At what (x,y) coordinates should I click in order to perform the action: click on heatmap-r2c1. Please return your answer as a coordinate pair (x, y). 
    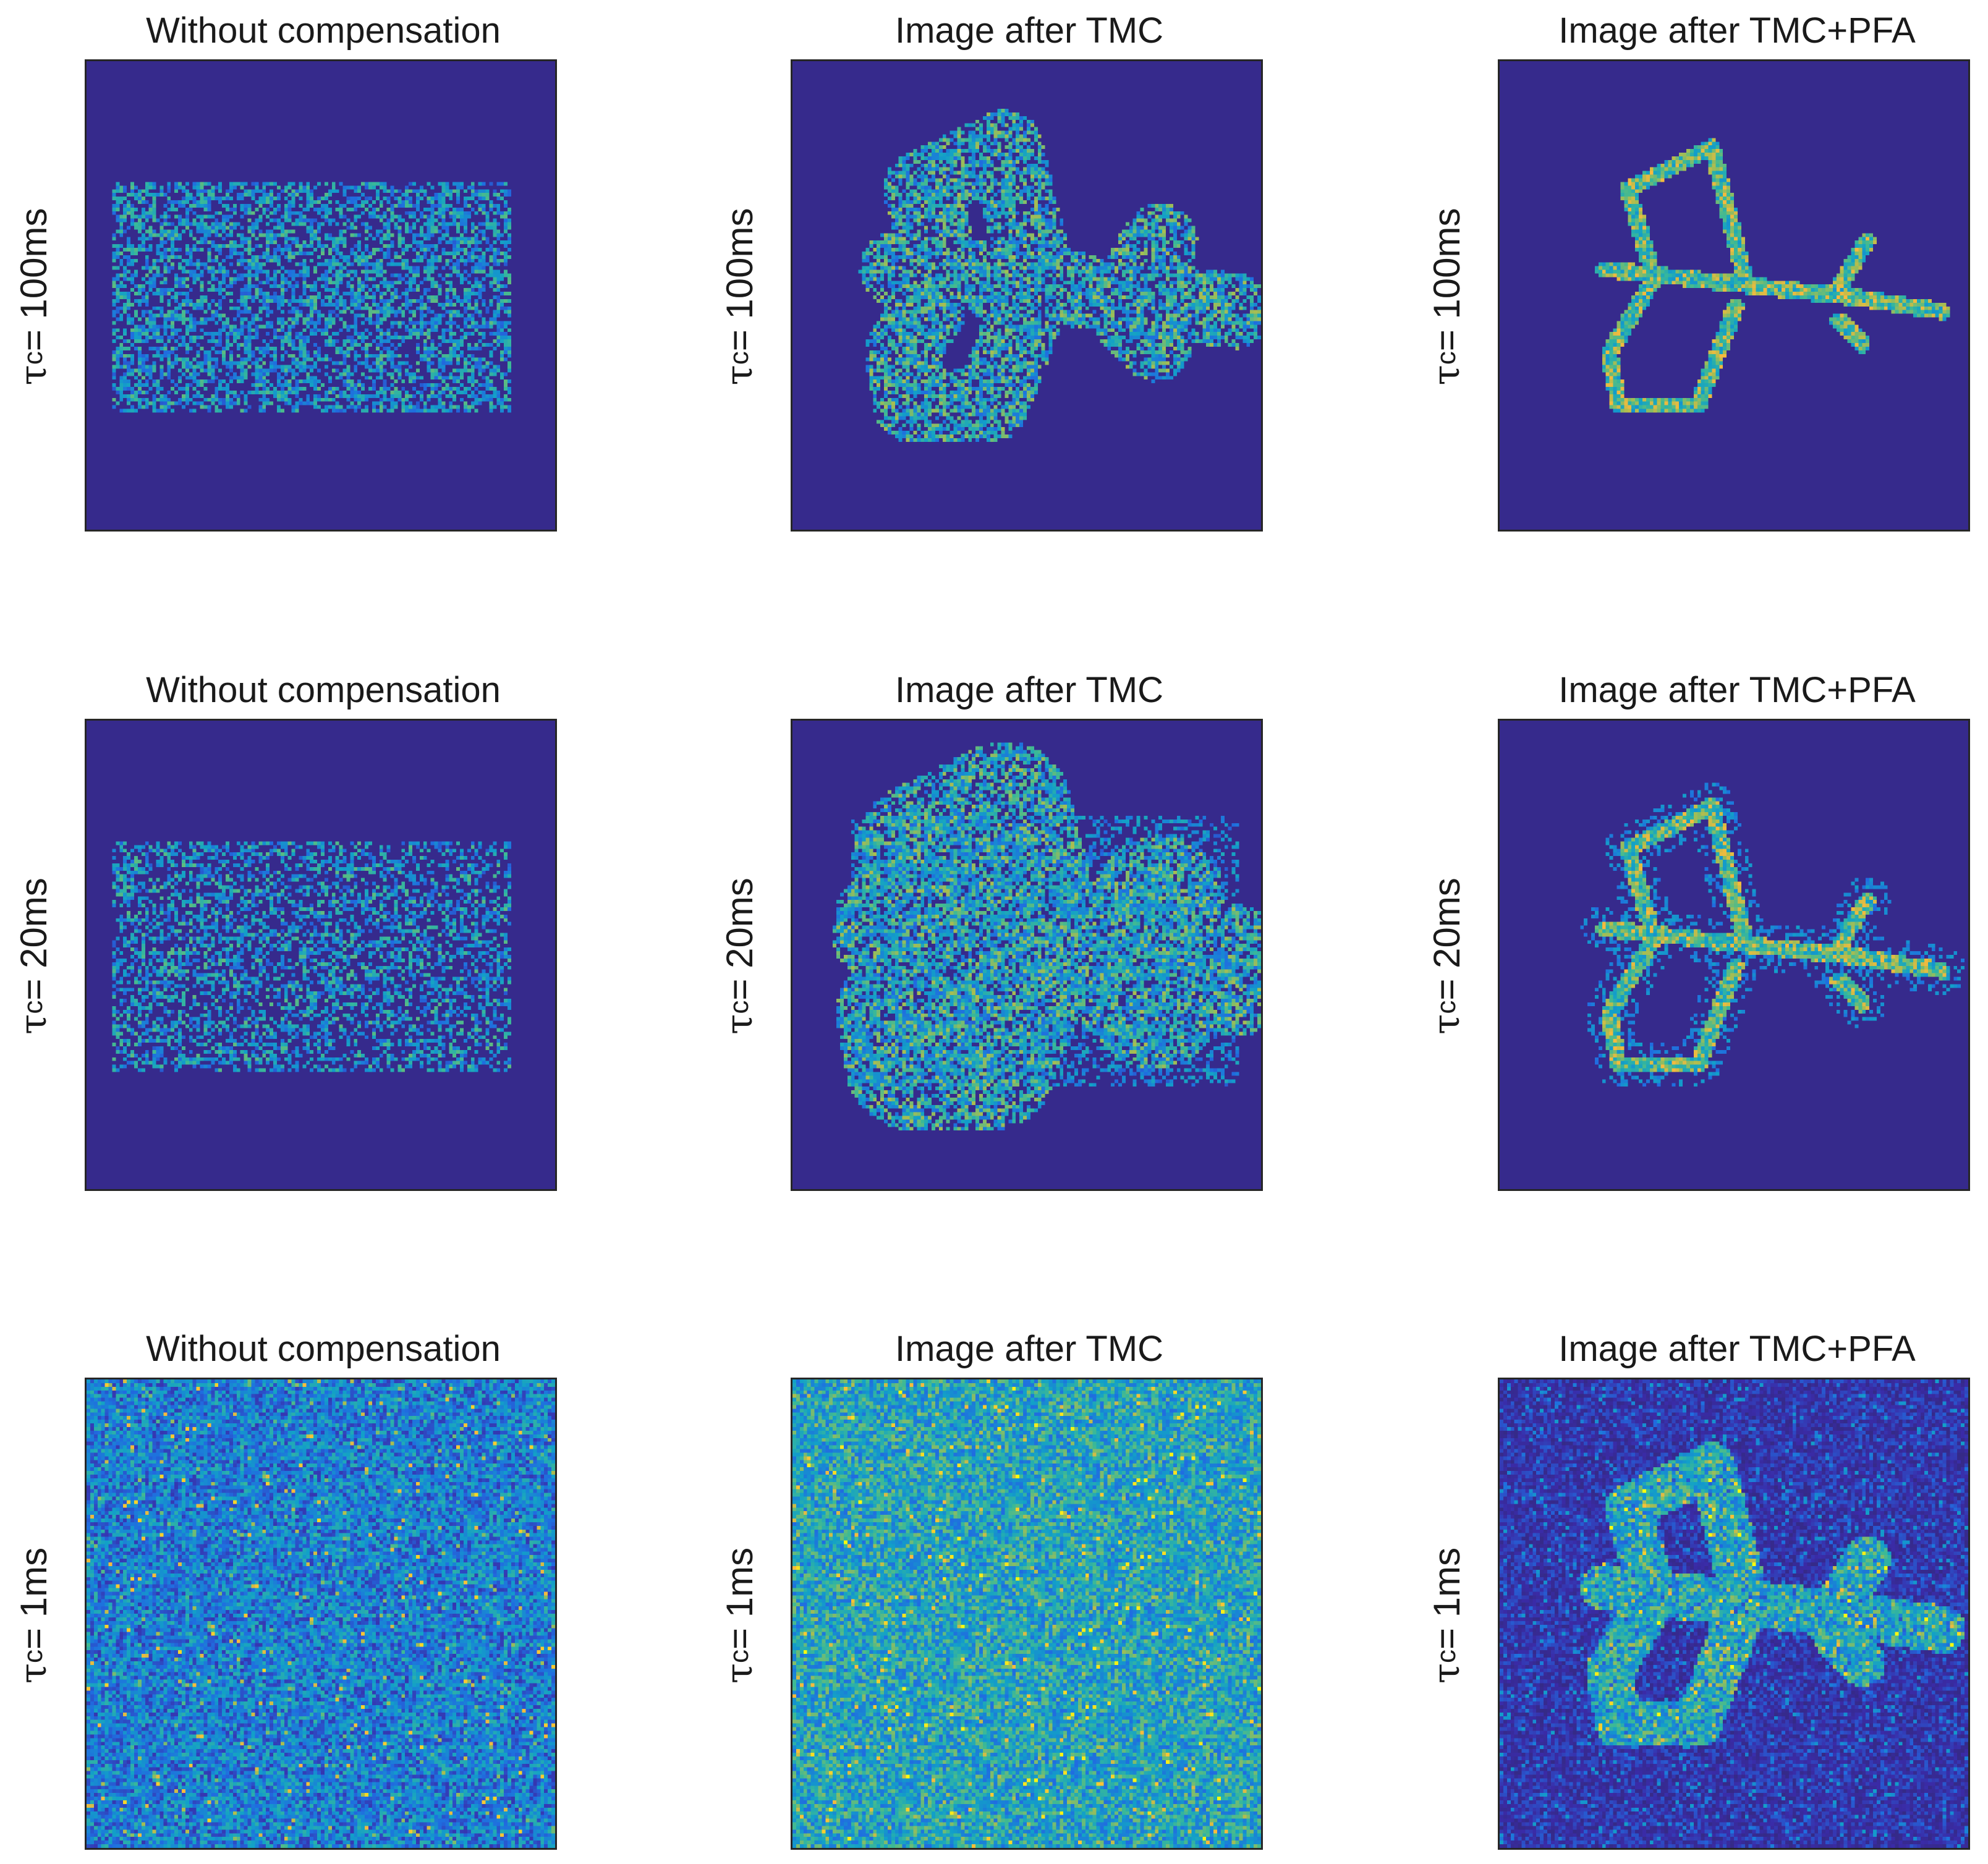
    Looking at the image, I should click on (321, 955).